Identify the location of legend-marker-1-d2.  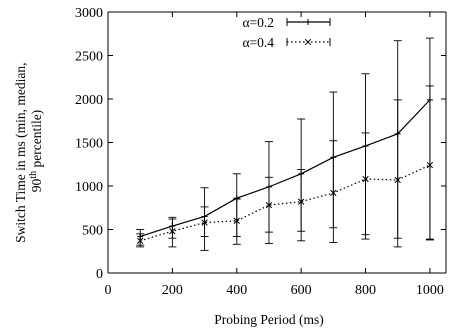
(308, 42).